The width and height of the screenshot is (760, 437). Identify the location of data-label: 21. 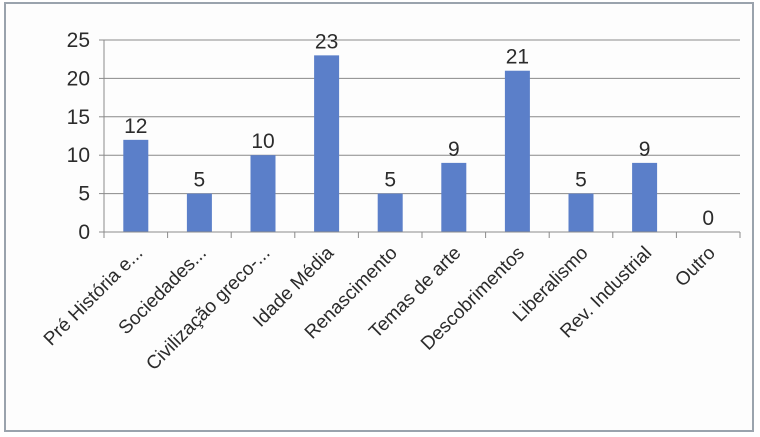
(517, 57).